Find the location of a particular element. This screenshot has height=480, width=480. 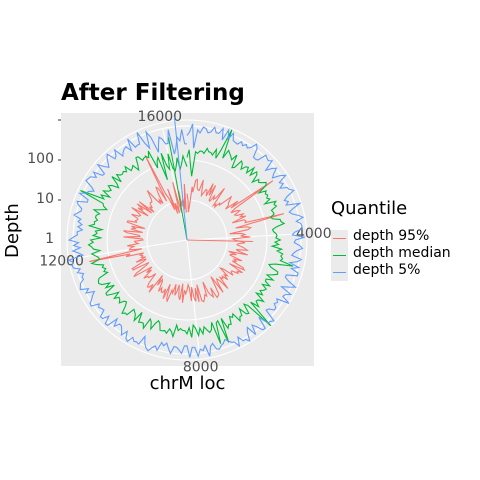

x-tick-label: 4000 is located at coordinates (314, 234).